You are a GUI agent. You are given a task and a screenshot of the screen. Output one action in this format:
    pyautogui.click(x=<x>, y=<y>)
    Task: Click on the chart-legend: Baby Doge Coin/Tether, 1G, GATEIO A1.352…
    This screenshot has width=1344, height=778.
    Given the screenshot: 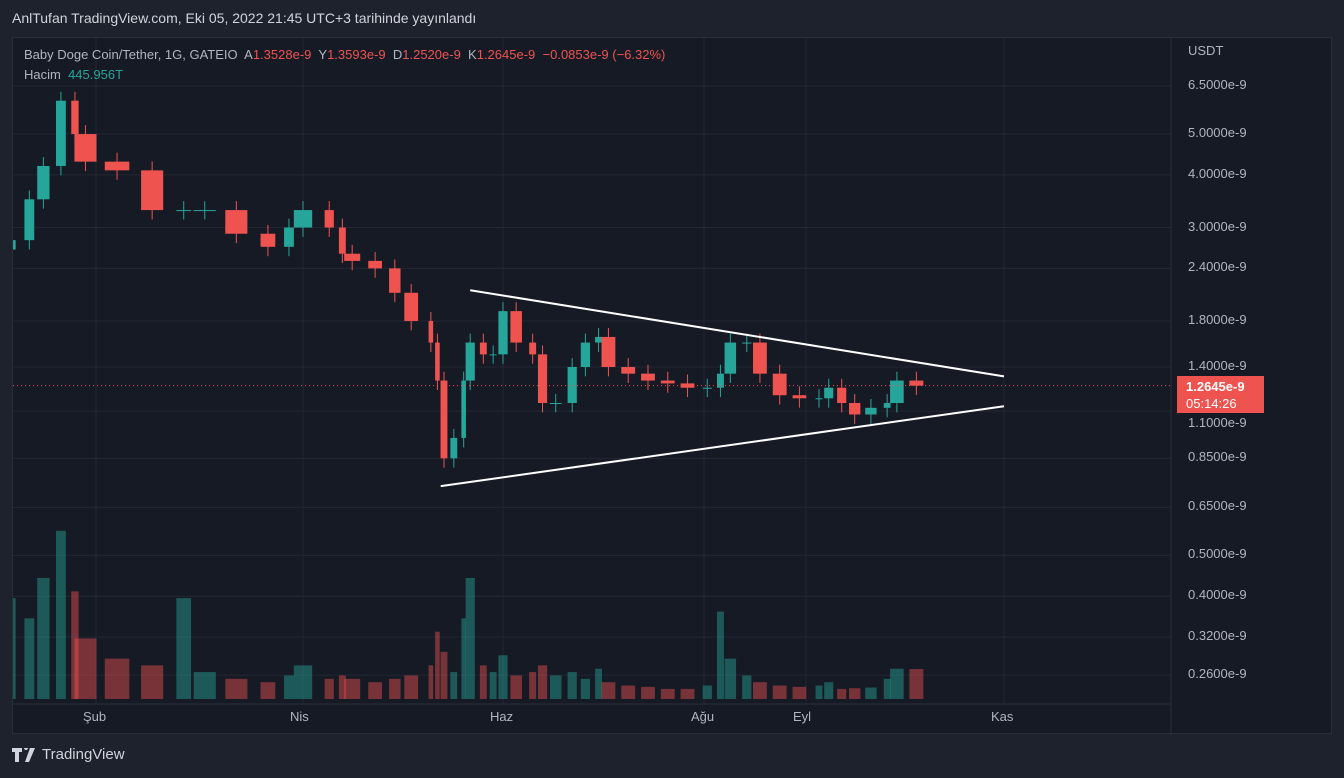 What is the action you would take?
    pyautogui.click(x=344, y=65)
    